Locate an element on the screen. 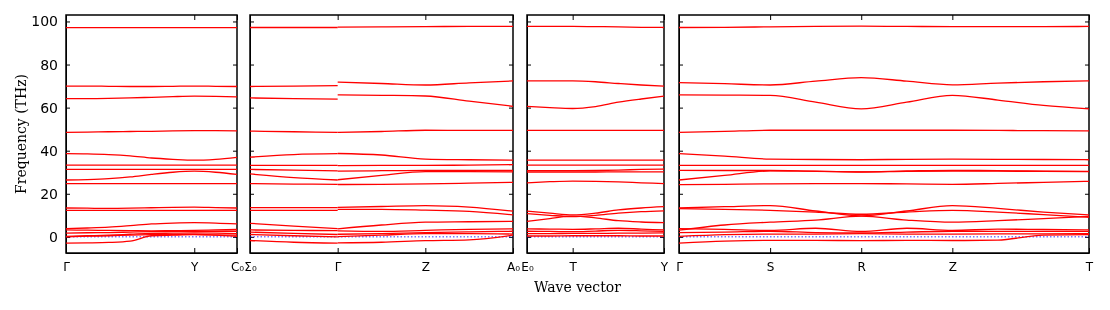 The height and width of the screenshot is (310, 1110). y-tick-label: 100 is located at coordinates (44, 21).